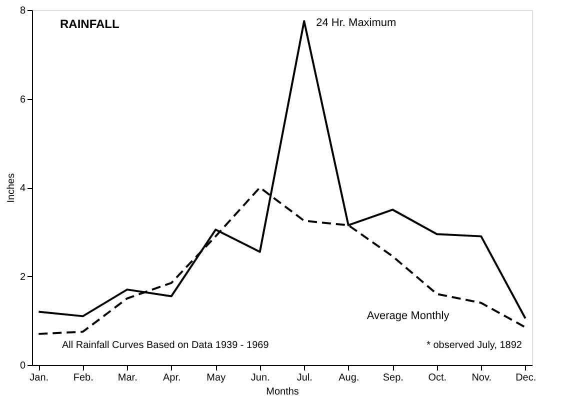 The height and width of the screenshot is (420, 569). Describe the element at coordinates (474, 345) in the screenshot. I see `annotation: * observed July, 1892` at that location.